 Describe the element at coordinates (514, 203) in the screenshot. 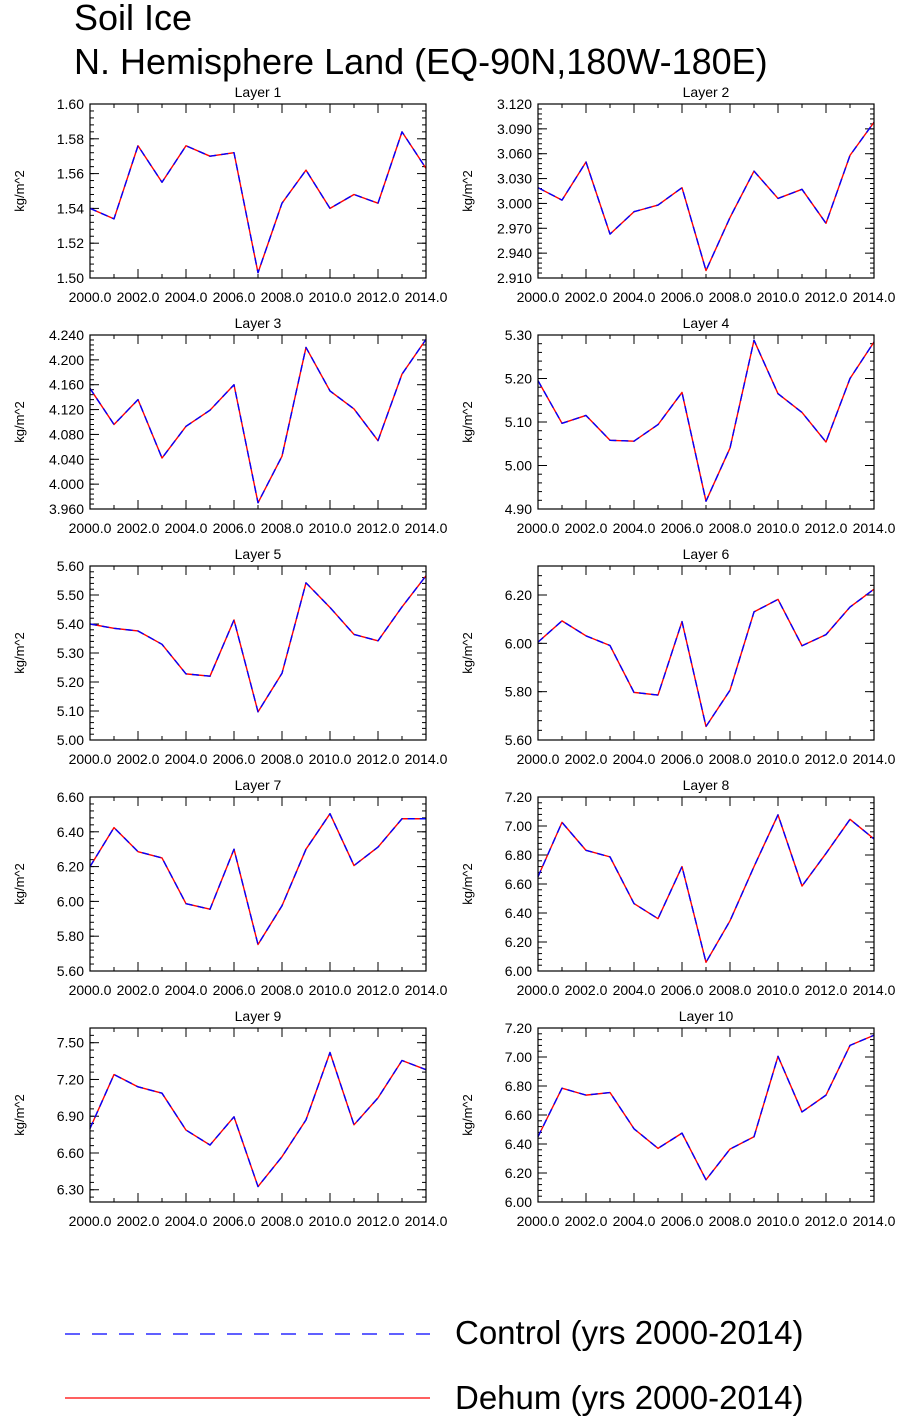

I see `y-tick-label: 3.000` at that location.